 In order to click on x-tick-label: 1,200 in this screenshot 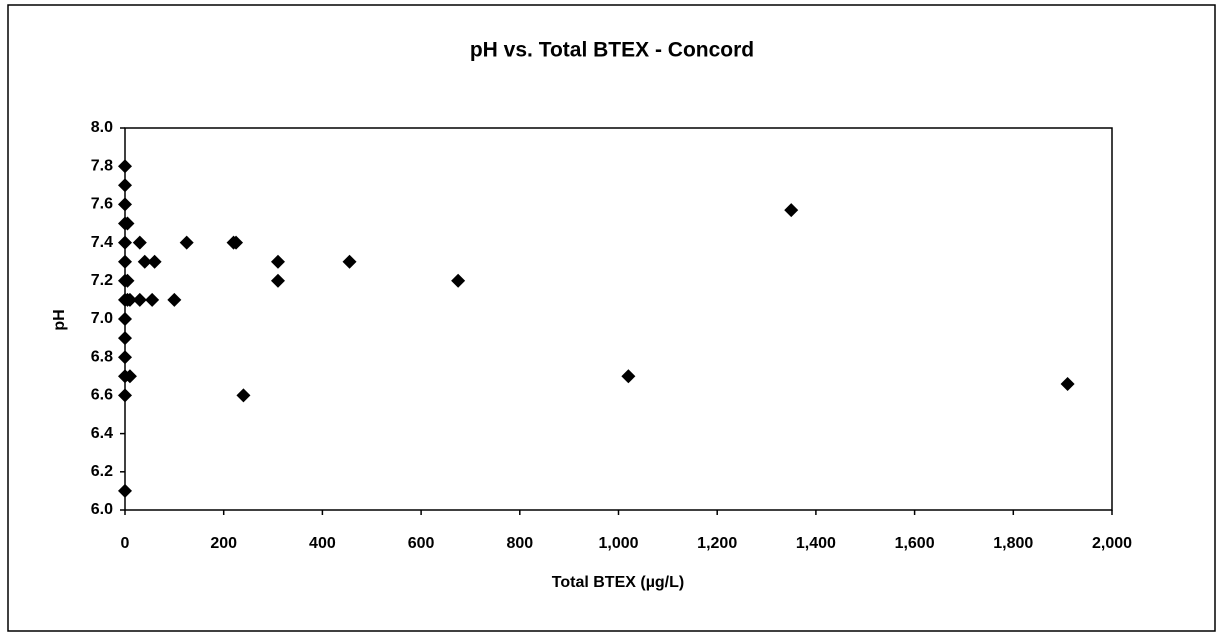, I will do `click(717, 543)`.